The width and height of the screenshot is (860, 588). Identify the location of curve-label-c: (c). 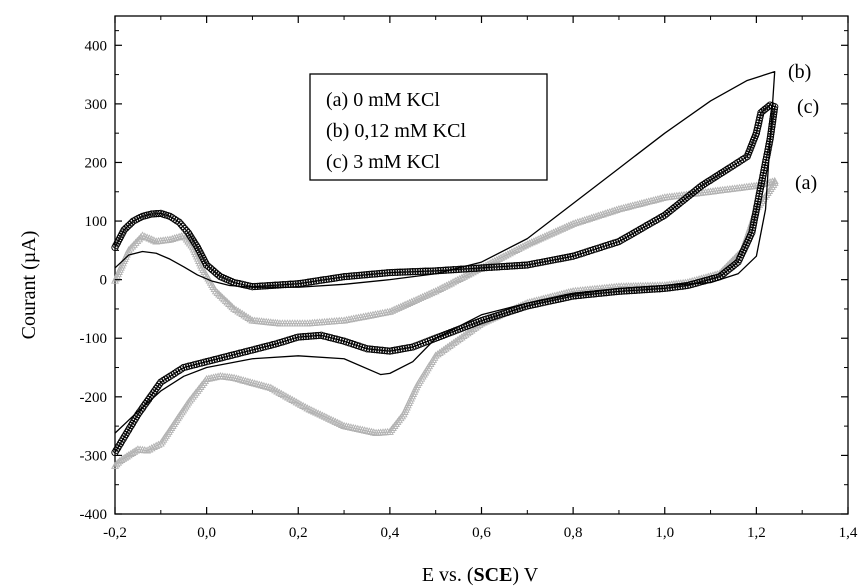
(808, 107).